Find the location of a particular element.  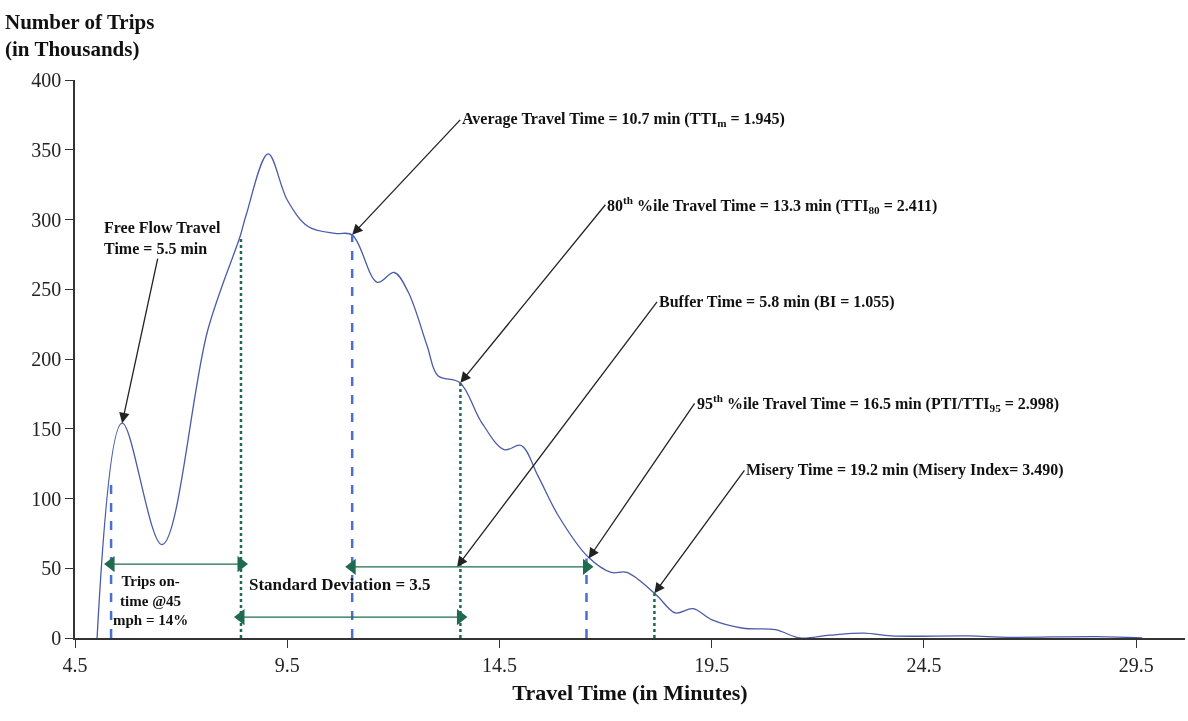

annotation: Trips on- time @45 mph = 14% is located at coordinates (151, 600).